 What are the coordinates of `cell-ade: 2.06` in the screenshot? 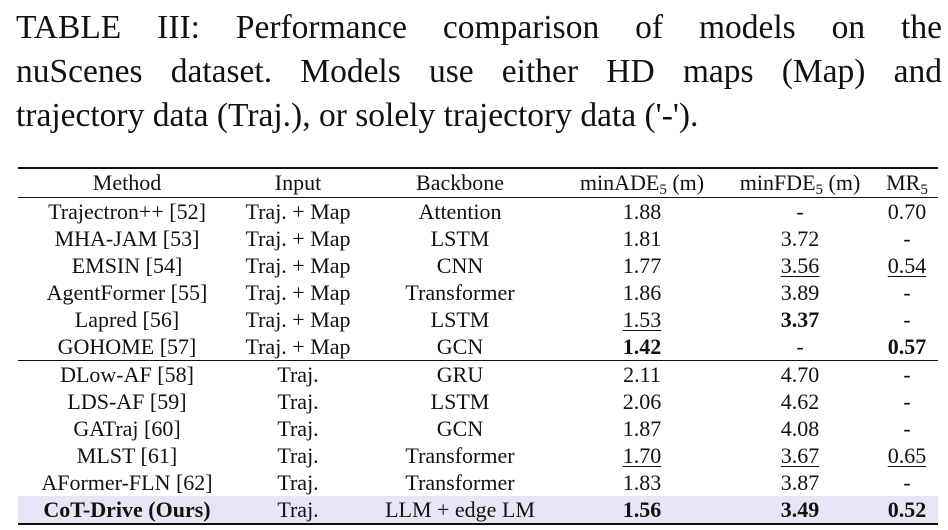 It's located at (642, 401).